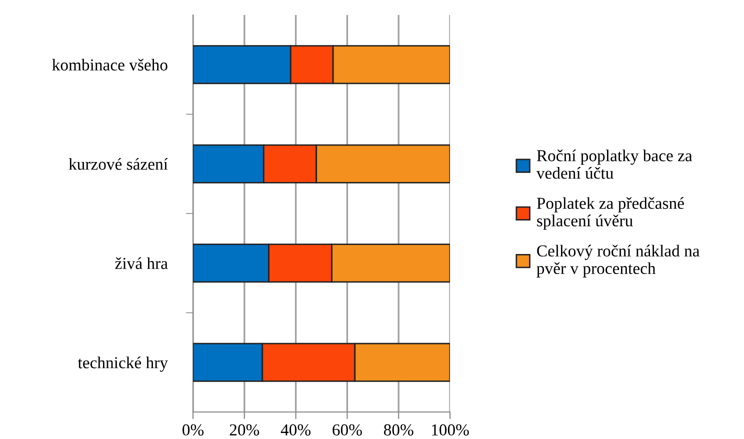 The width and height of the screenshot is (744, 439). Describe the element at coordinates (618, 261) in the screenshot. I see `legend-label: Celkový roční náklad na pvěr v procentech` at that location.